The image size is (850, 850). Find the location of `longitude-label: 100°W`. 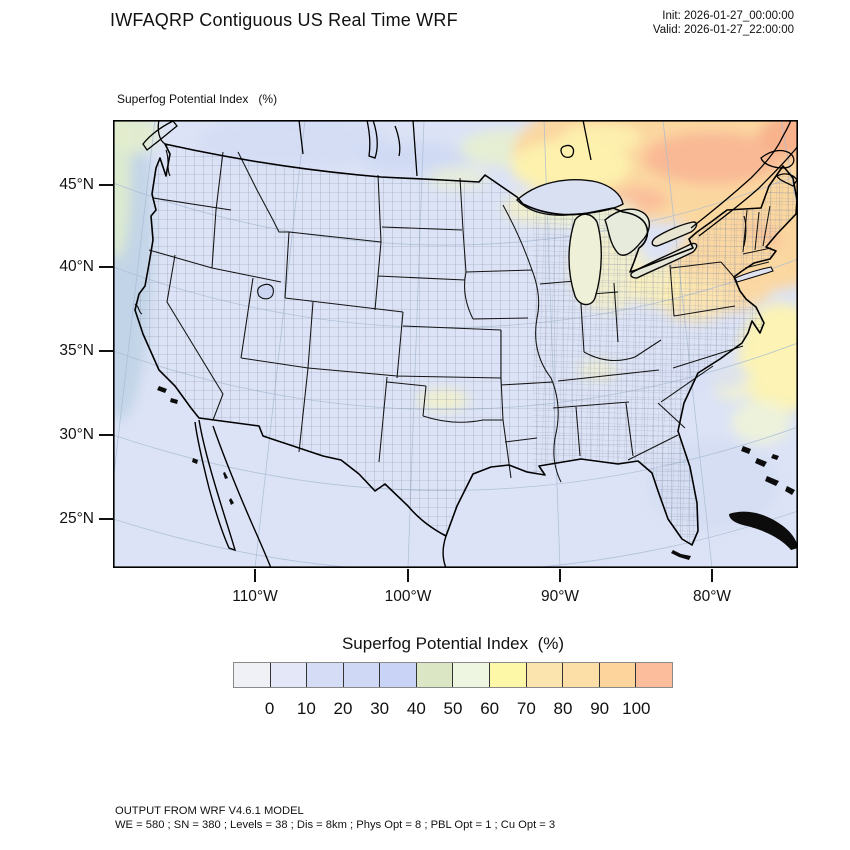

longitude-label: 100°W is located at coordinates (408, 596).